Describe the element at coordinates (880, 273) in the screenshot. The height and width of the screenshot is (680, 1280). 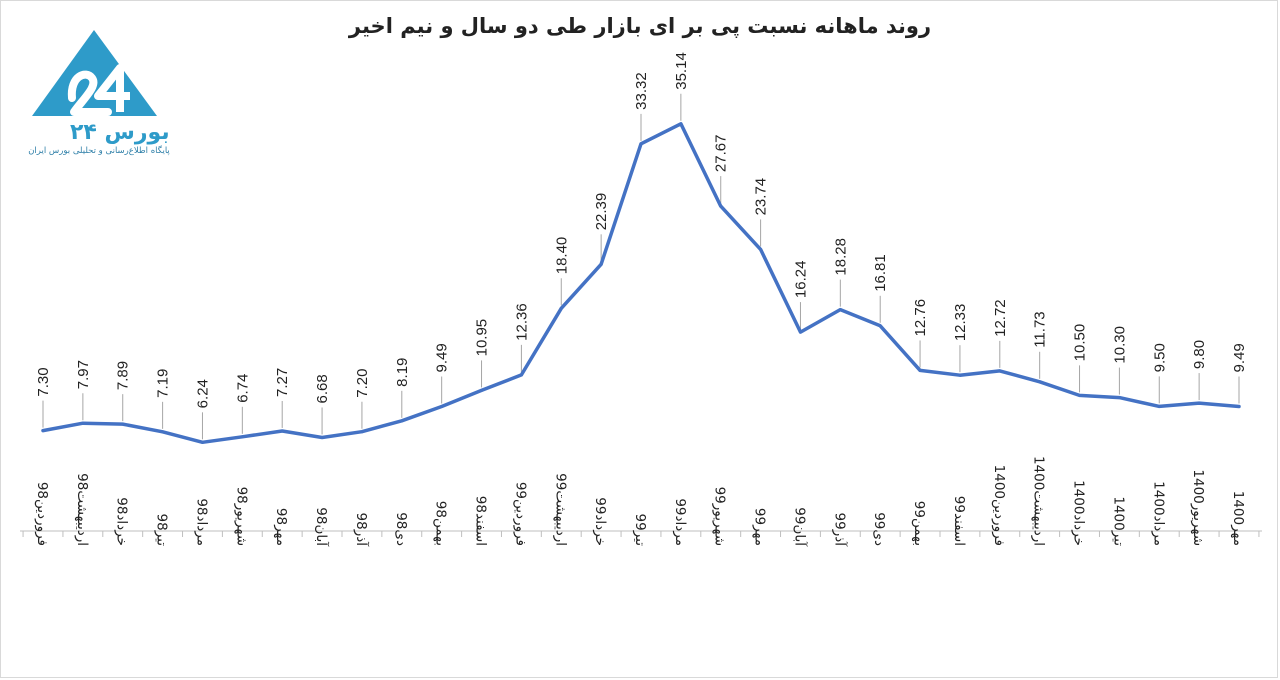
I see `data-label: 16.81` at that location.